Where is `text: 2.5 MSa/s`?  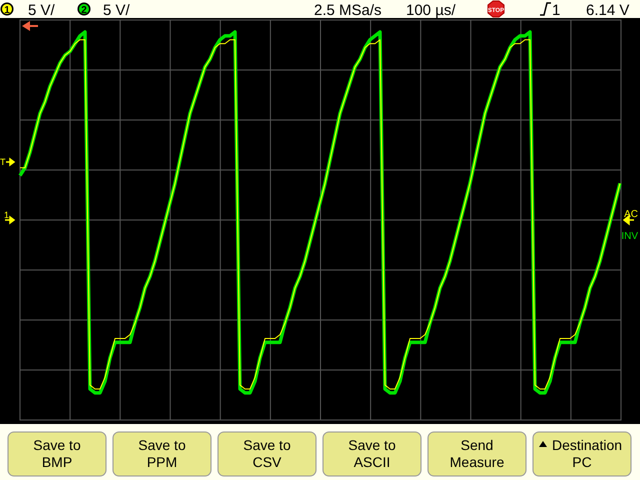 text: 2.5 MSa/s is located at coordinates (348, 10).